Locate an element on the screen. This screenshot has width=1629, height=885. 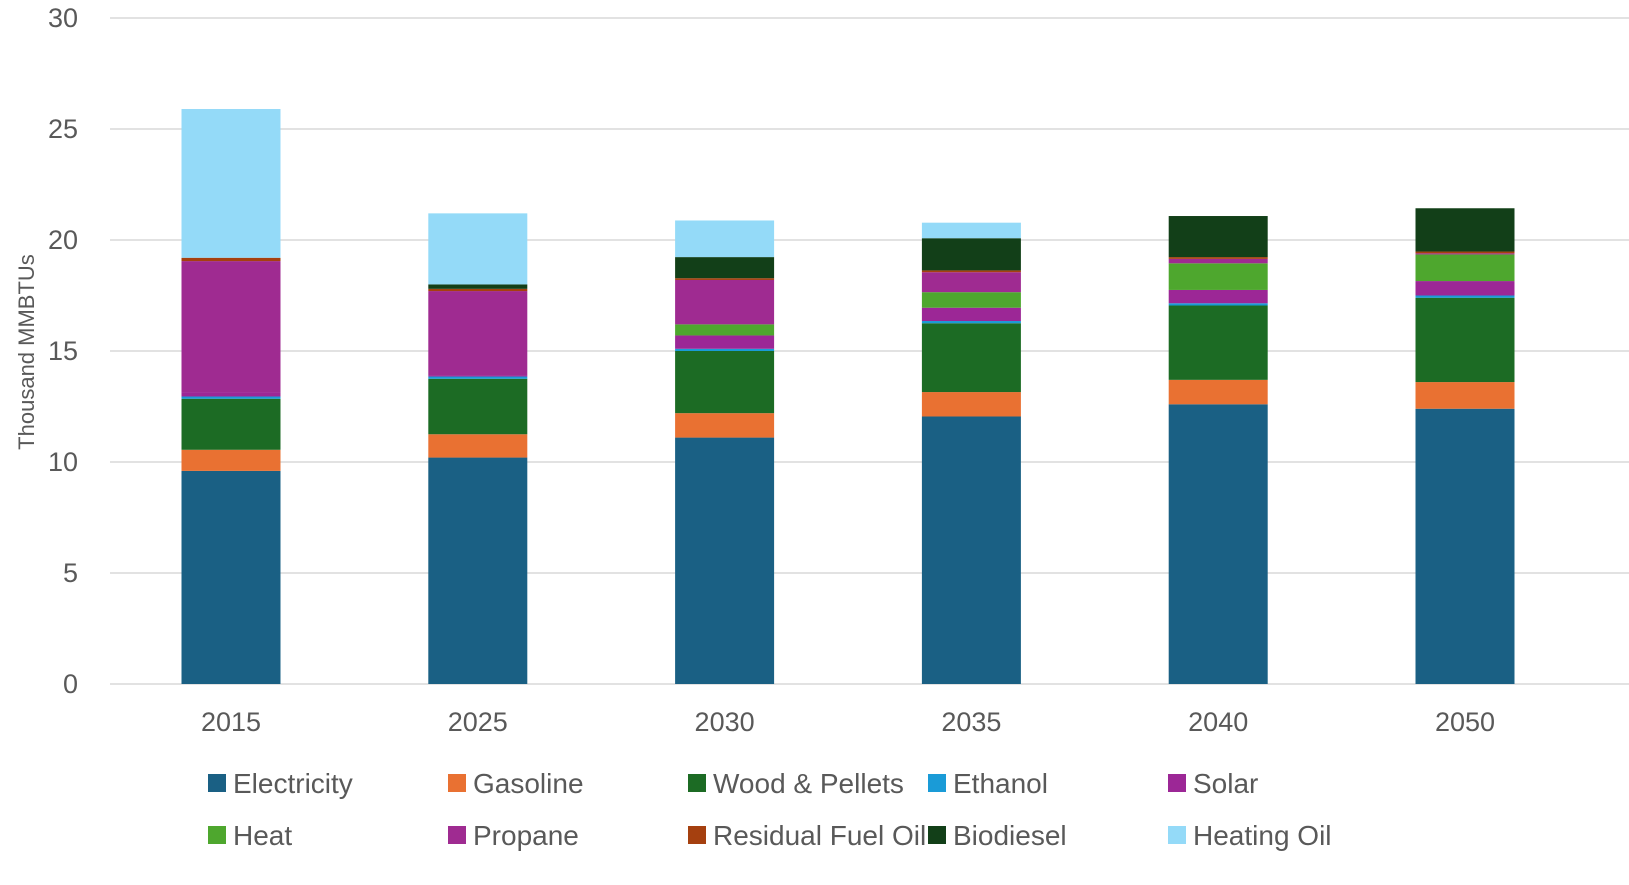
y-tick-label: 5 is located at coordinates (70, 573).